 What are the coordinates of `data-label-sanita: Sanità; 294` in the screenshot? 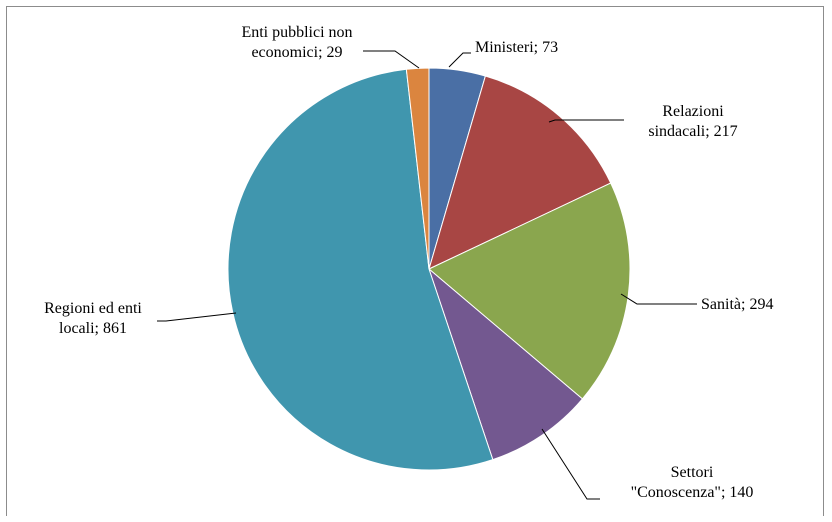 It's located at (737, 304).